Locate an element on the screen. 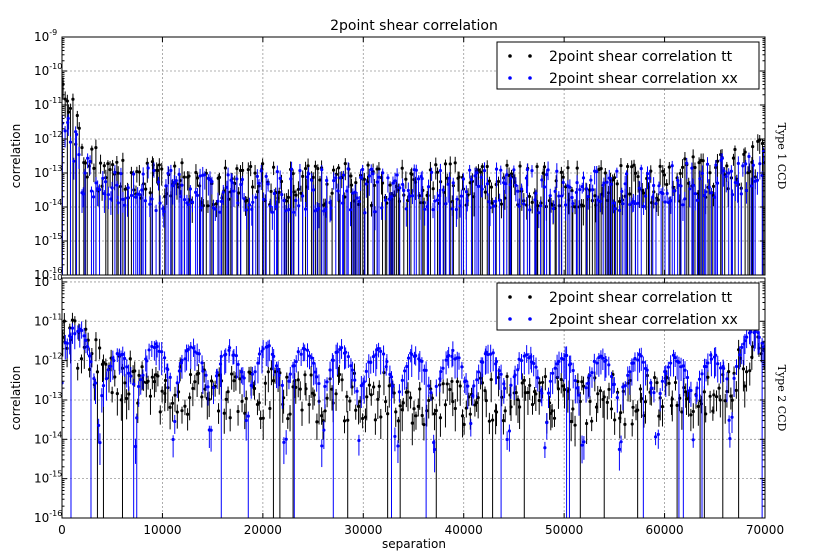  legend-box is located at coordinates (628, 306).